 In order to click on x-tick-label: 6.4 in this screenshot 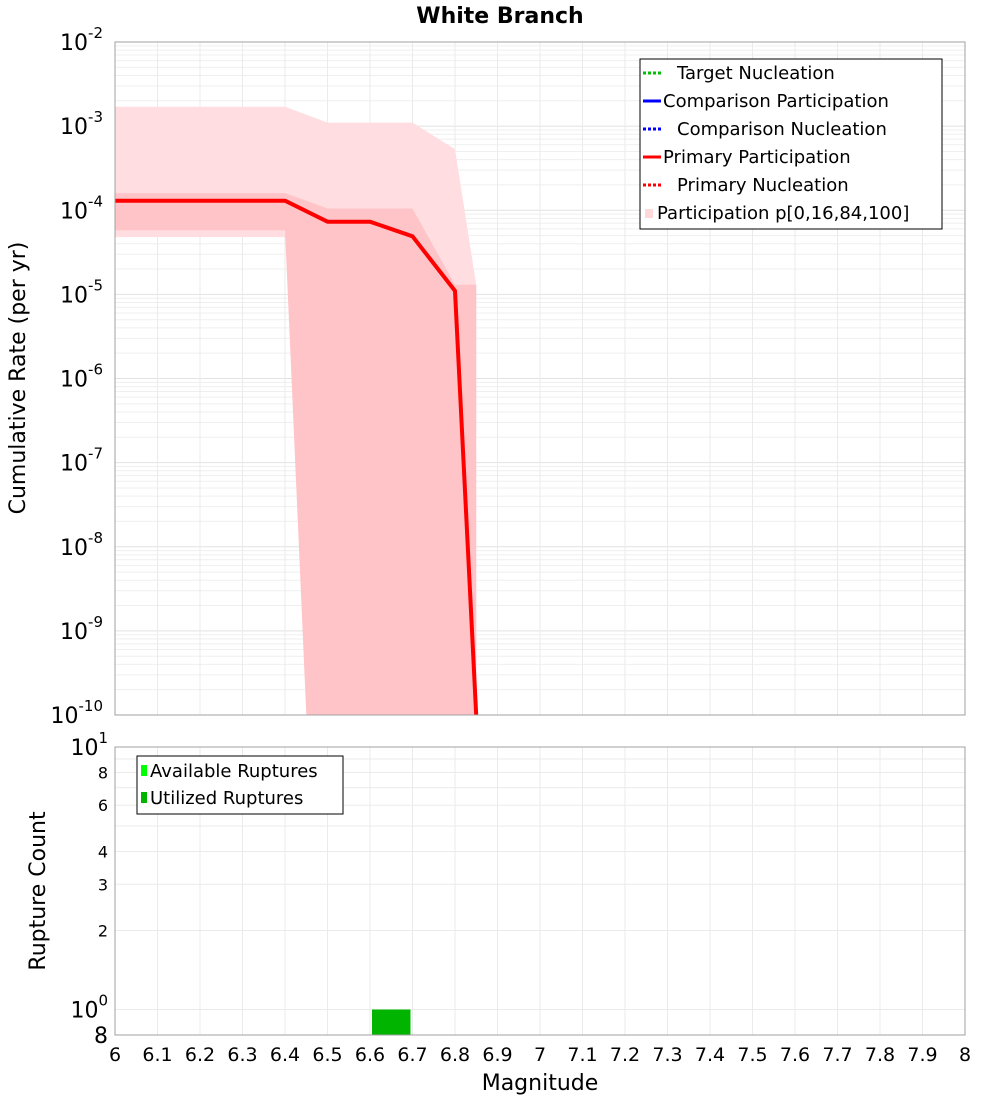, I will do `click(285, 1055)`.